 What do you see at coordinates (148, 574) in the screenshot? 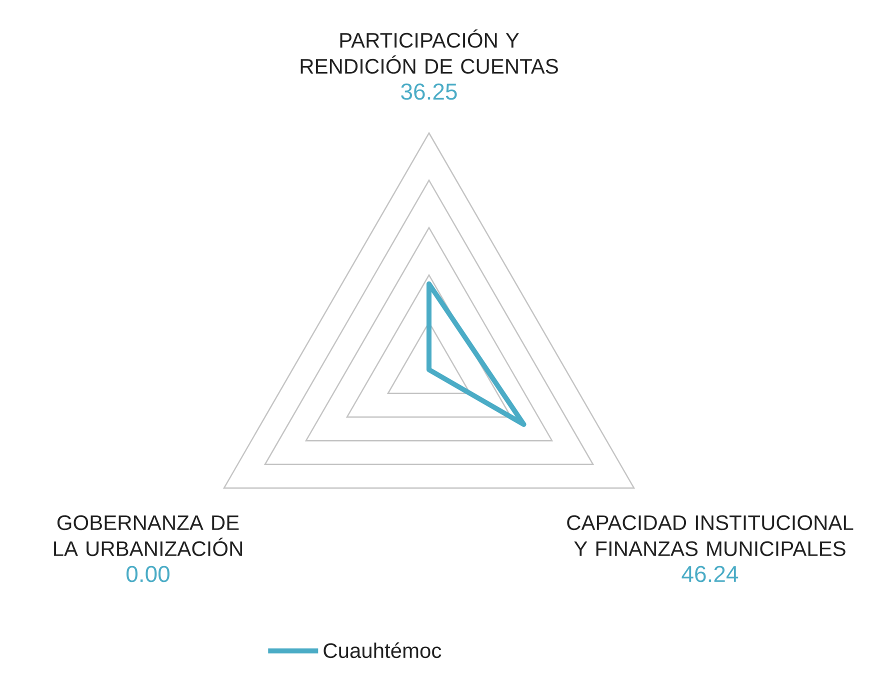
I see `text: 0.00` at bounding box center [148, 574].